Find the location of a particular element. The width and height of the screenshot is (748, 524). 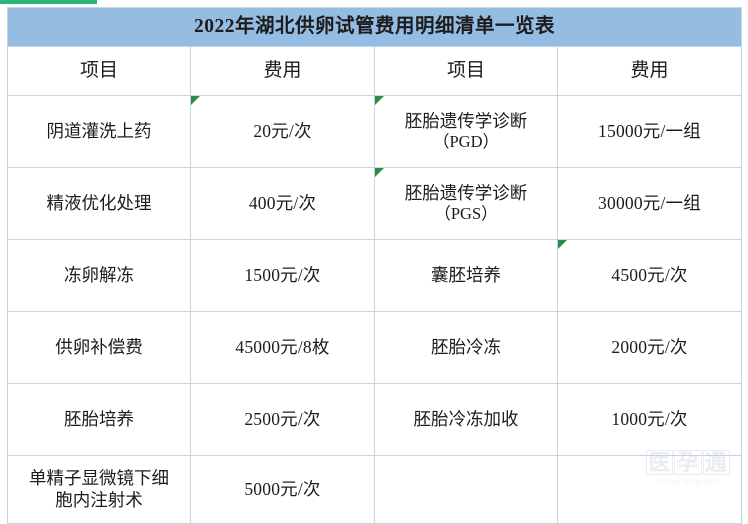

table-row: 供卵补偿费 45000元/8枚 胚胎冷冻 2000元/次 is located at coordinates (375, 347).